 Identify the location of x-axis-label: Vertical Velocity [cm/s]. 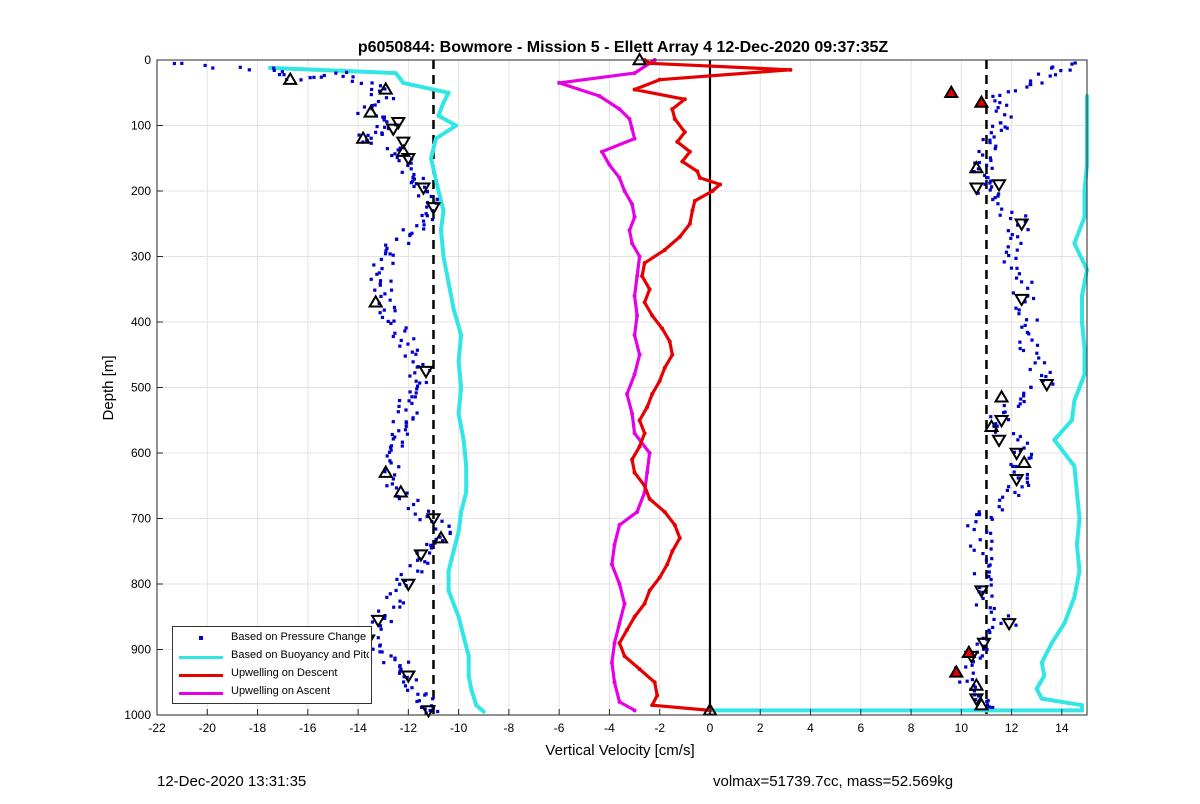
(619, 750).